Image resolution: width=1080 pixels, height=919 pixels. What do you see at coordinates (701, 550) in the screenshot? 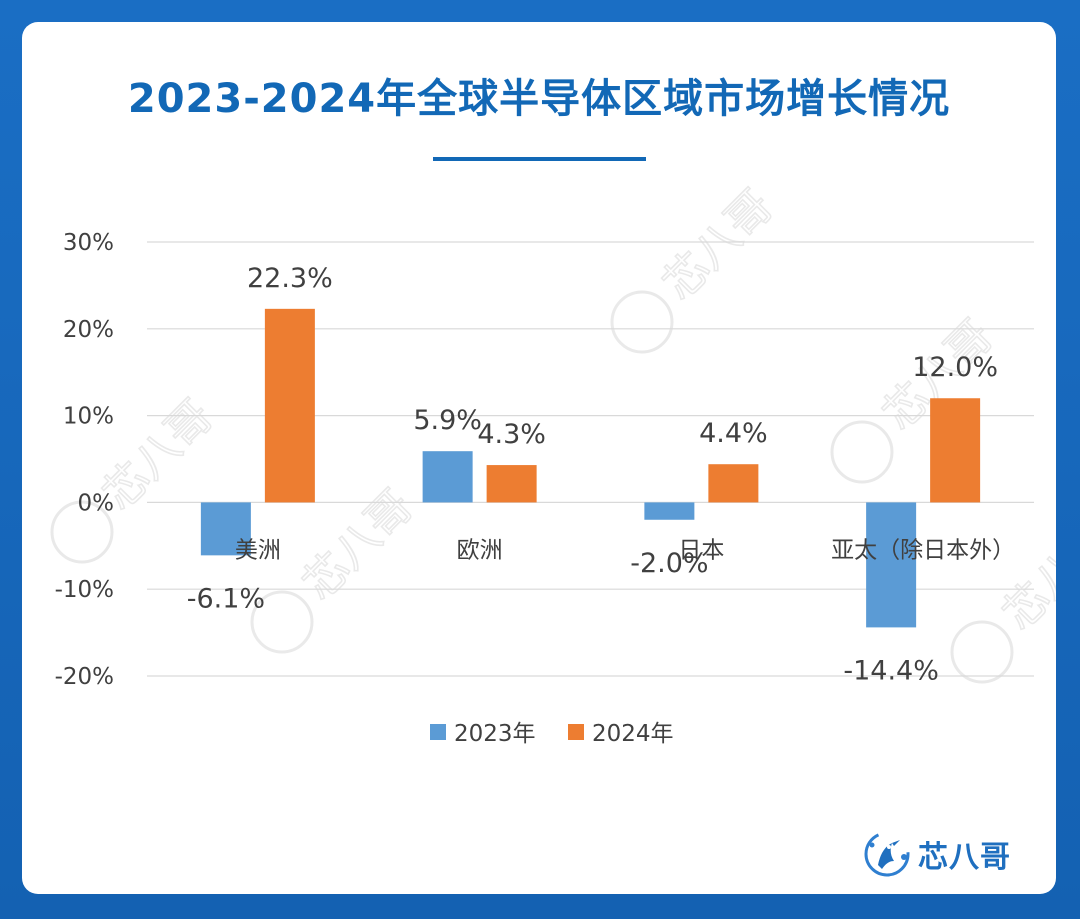
I see `category-label: 日本` at bounding box center [701, 550].